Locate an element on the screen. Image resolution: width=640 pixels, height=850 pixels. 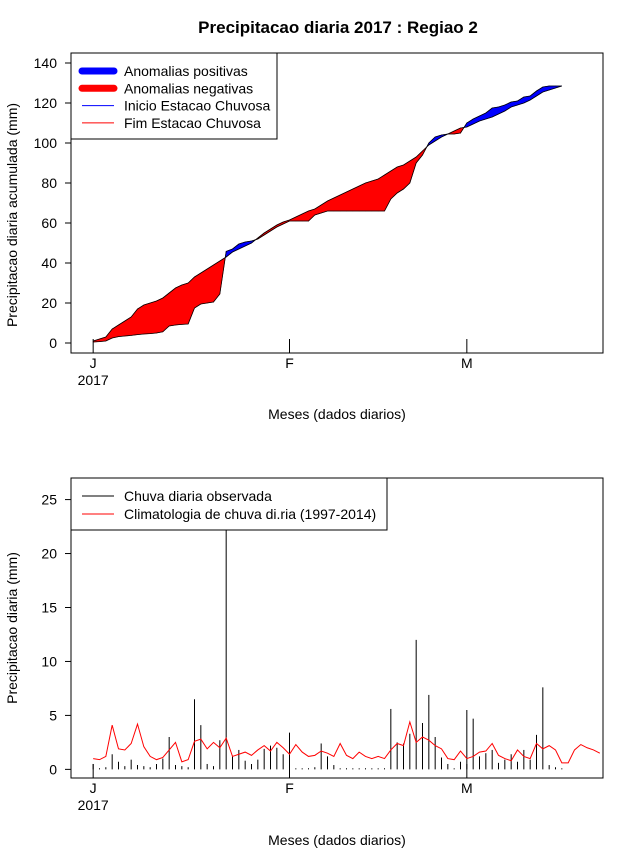
plot1-xlabel: Meses (dados diarios) is located at coordinates (337, 414).